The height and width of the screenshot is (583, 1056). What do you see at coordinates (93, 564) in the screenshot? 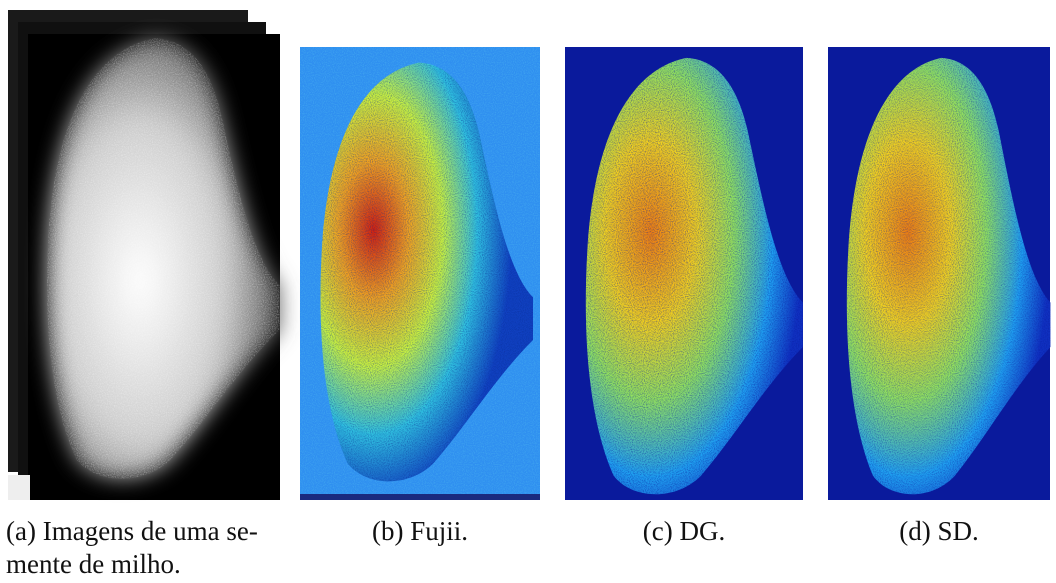
I see `caption-line: mente de milho.` at bounding box center [93, 564].